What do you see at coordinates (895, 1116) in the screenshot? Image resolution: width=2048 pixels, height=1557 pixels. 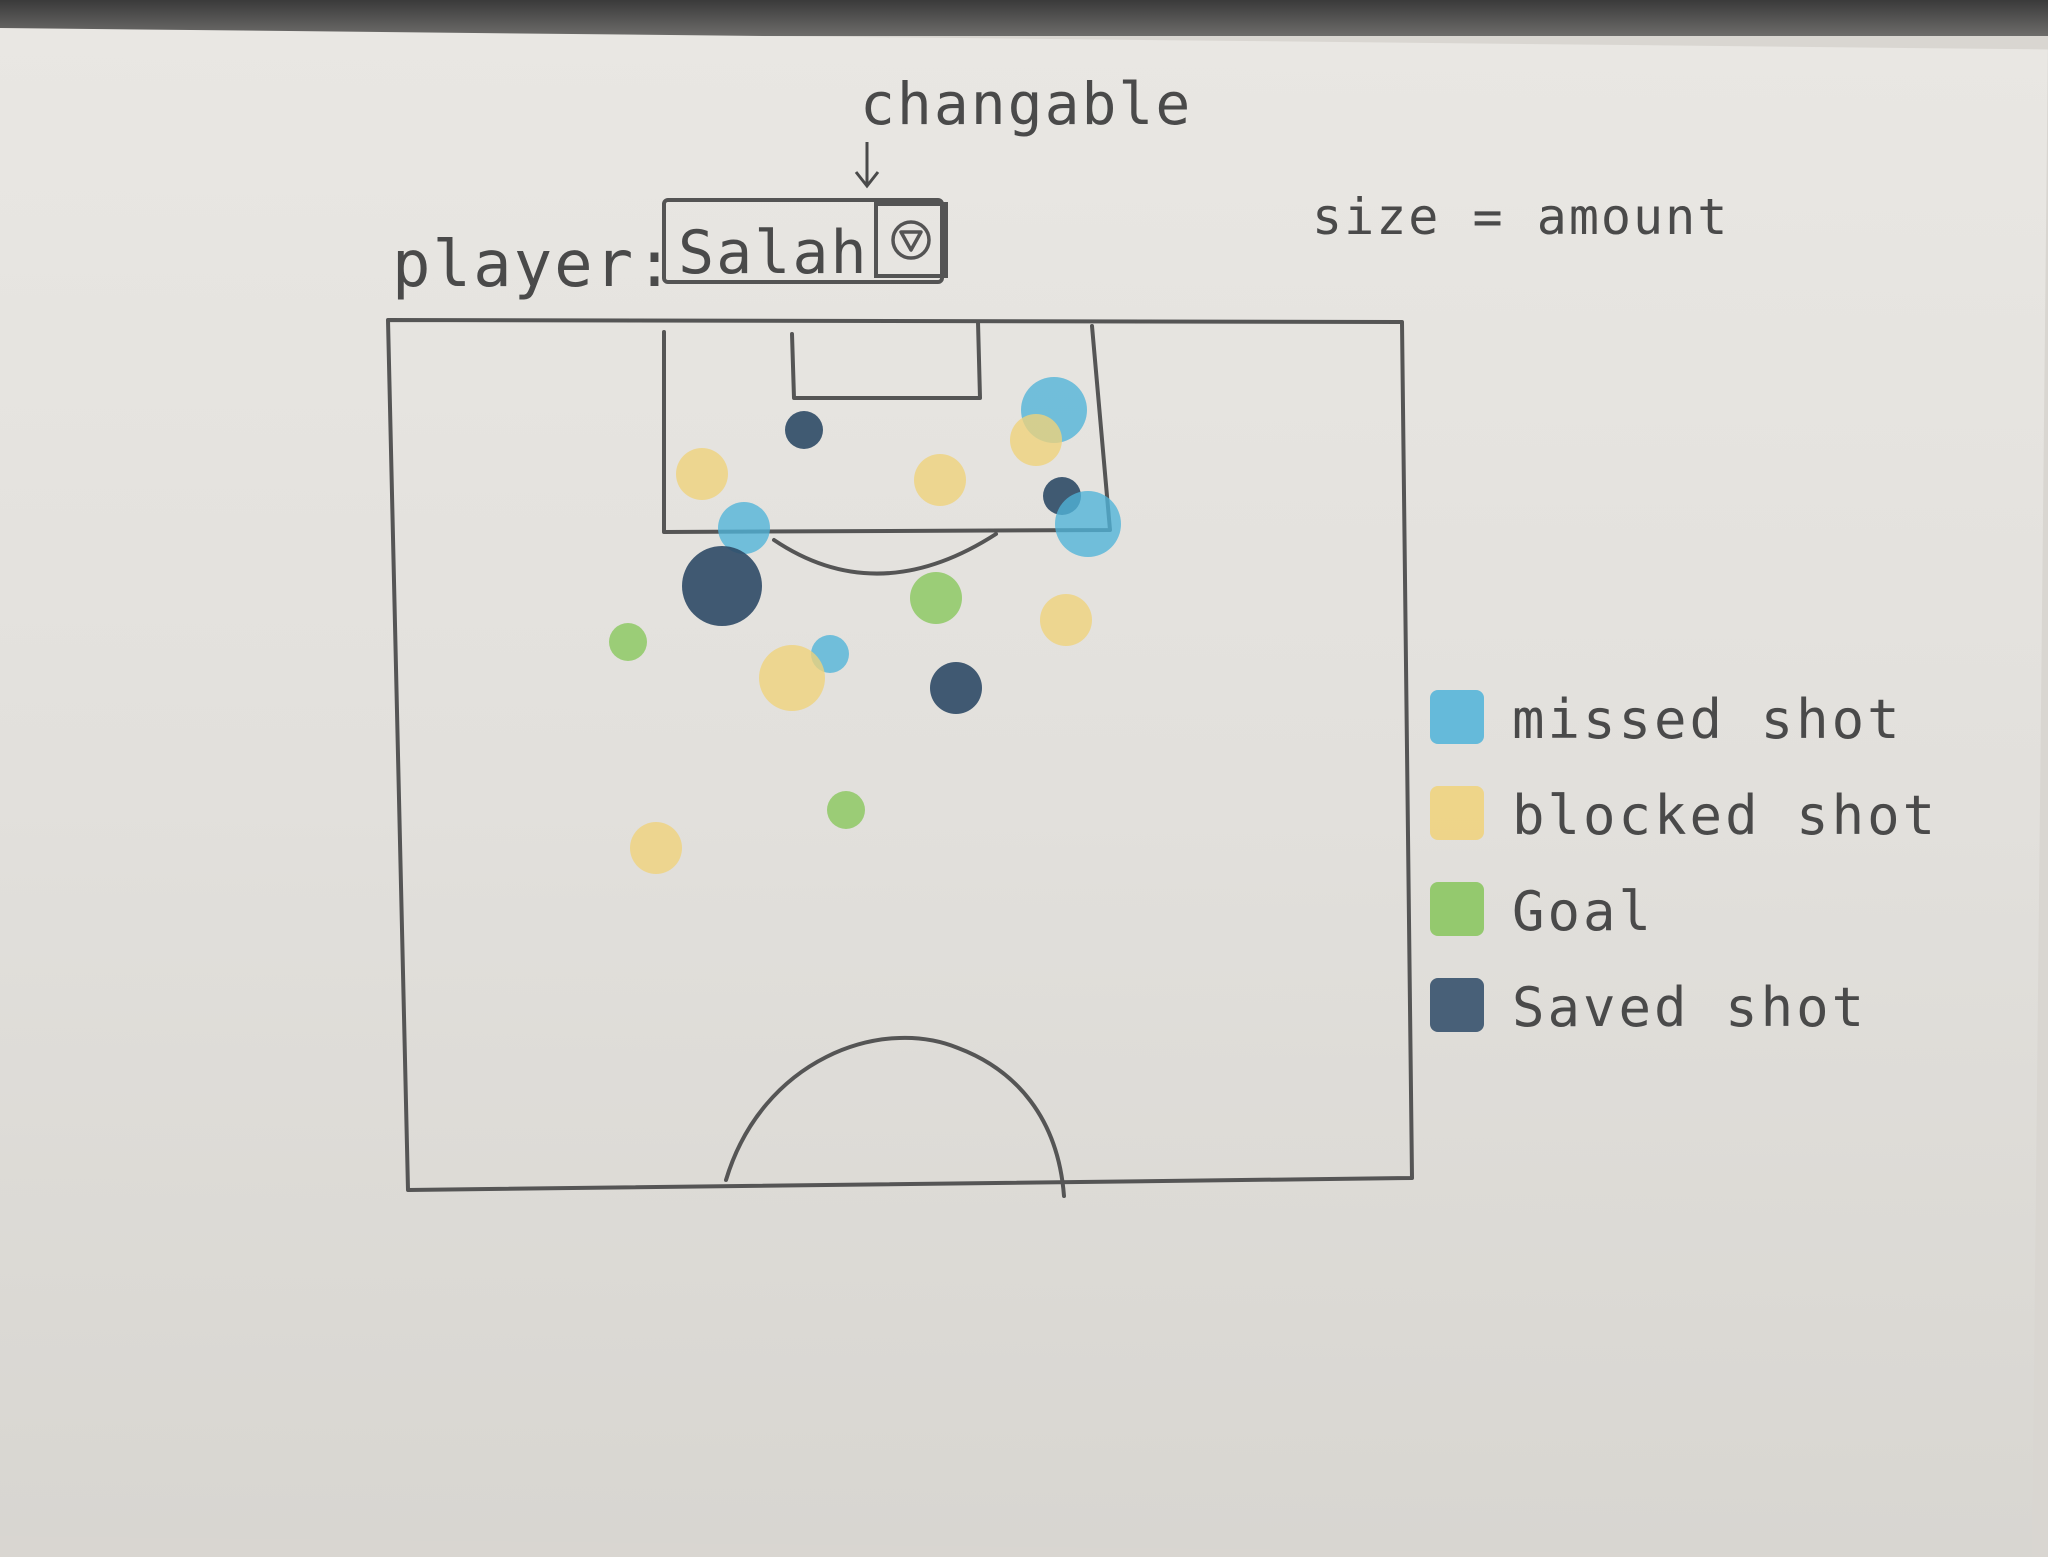 I see `center-circle` at bounding box center [895, 1116].